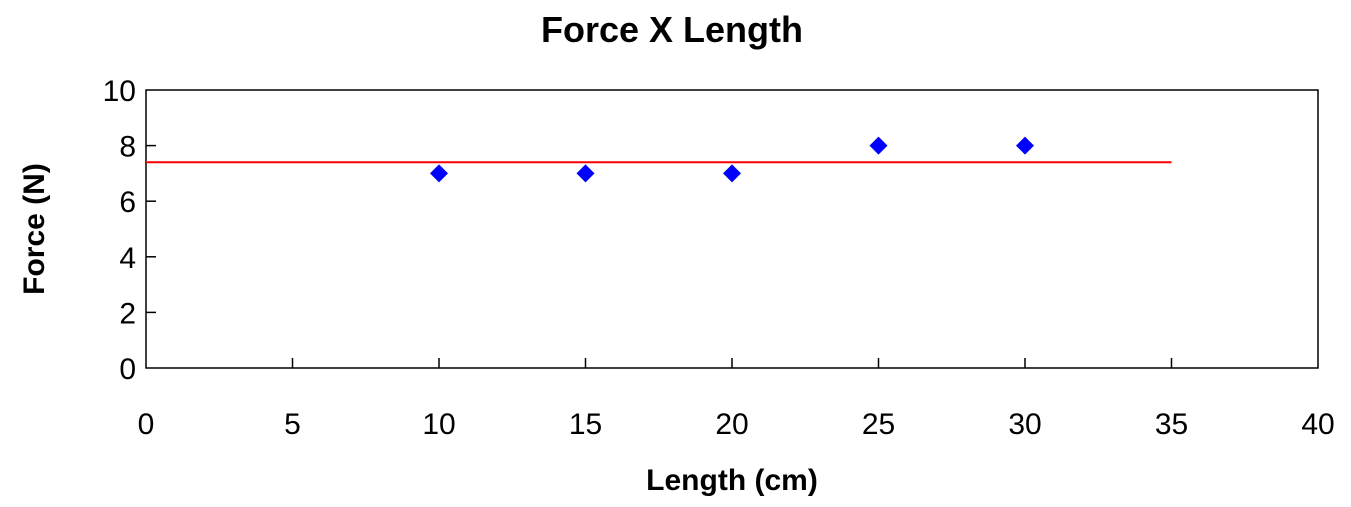 This screenshot has width=1351, height=507. Describe the element at coordinates (731, 424) in the screenshot. I see `x-tick-label: 20` at that location.